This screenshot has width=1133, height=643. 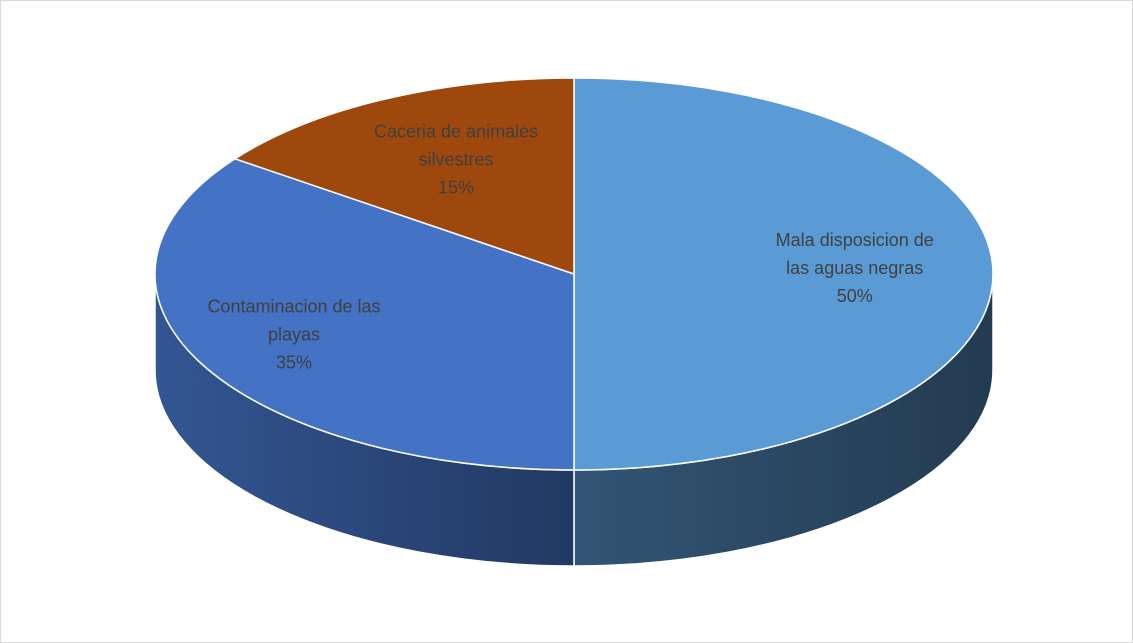 What do you see at coordinates (456, 188) in the screenshot?
I see `data-label-value: 15%` at bounding box center [456, 188].